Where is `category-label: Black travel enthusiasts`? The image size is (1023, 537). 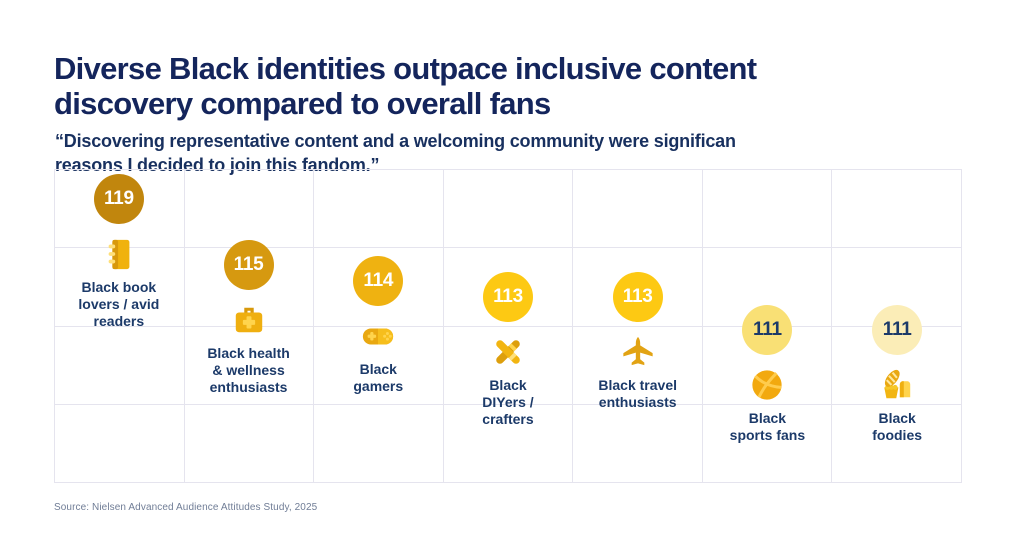 category-label: Black travel enthusiasts is located at coordinates (638, 394).